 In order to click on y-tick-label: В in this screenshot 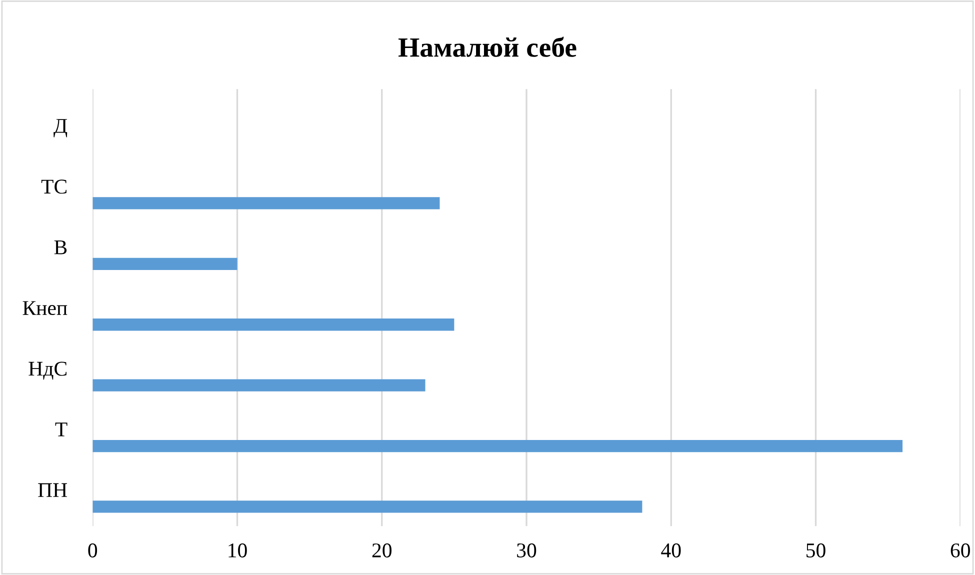, I will do `click(60, 247)`.